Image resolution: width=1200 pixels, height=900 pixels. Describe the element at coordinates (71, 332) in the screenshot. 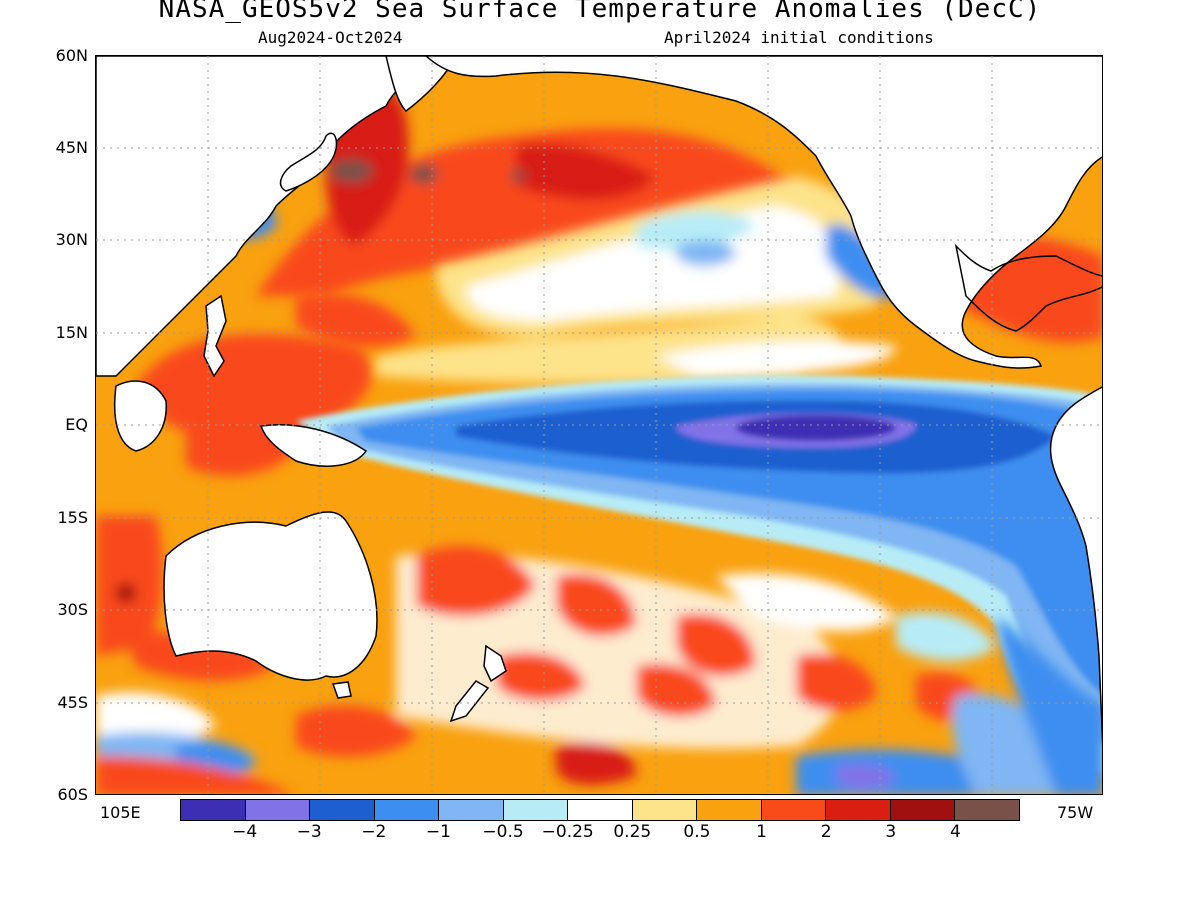

I see `lat-label-15n: 15N` at that location.